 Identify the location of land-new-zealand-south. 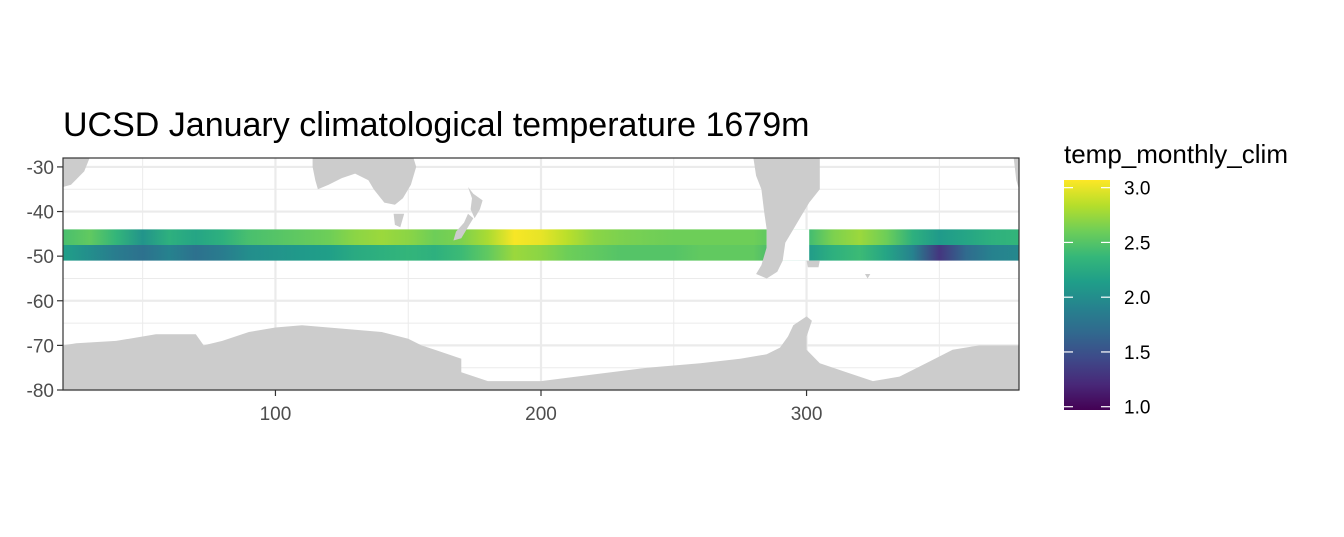
(463, 227).